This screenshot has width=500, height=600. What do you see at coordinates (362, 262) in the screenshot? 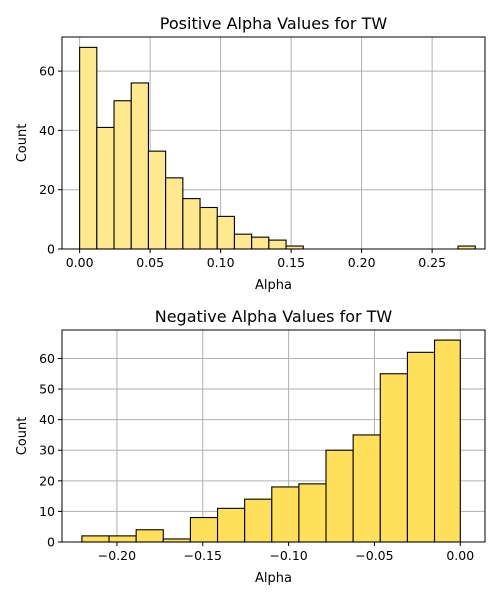
I see `x-tick-label: 0.20` at bounding box center [362, 262].